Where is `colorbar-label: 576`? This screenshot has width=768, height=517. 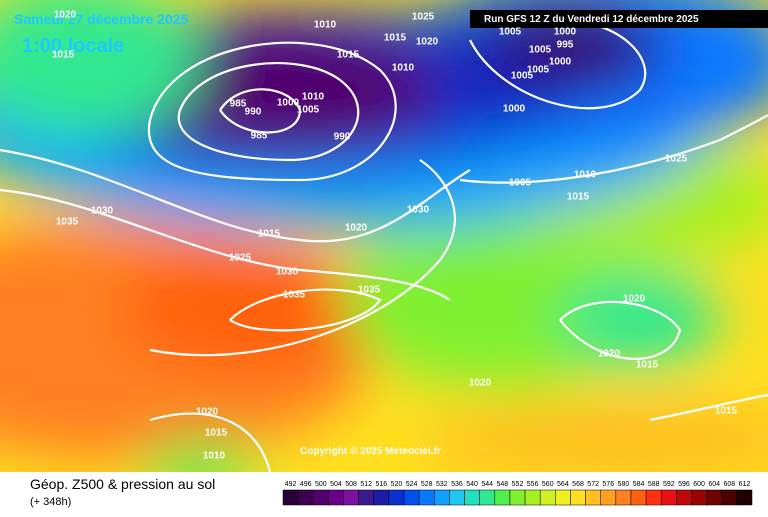
colorbar-label: 576 is located at coordinates (608, 484).